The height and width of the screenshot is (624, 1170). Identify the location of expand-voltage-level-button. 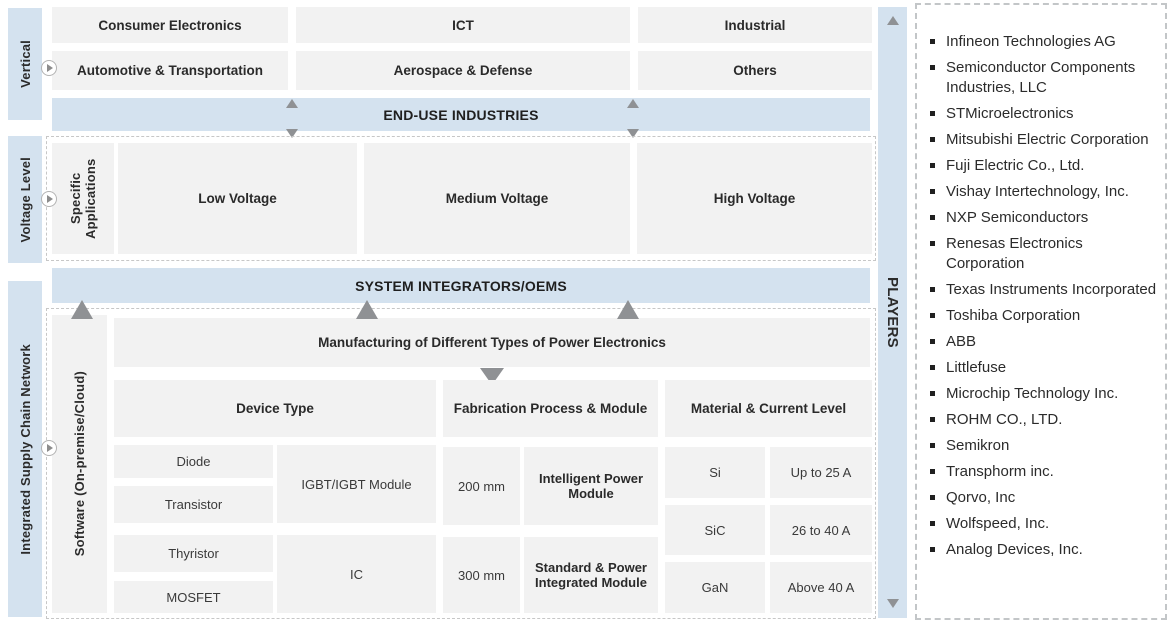
(49, 199).